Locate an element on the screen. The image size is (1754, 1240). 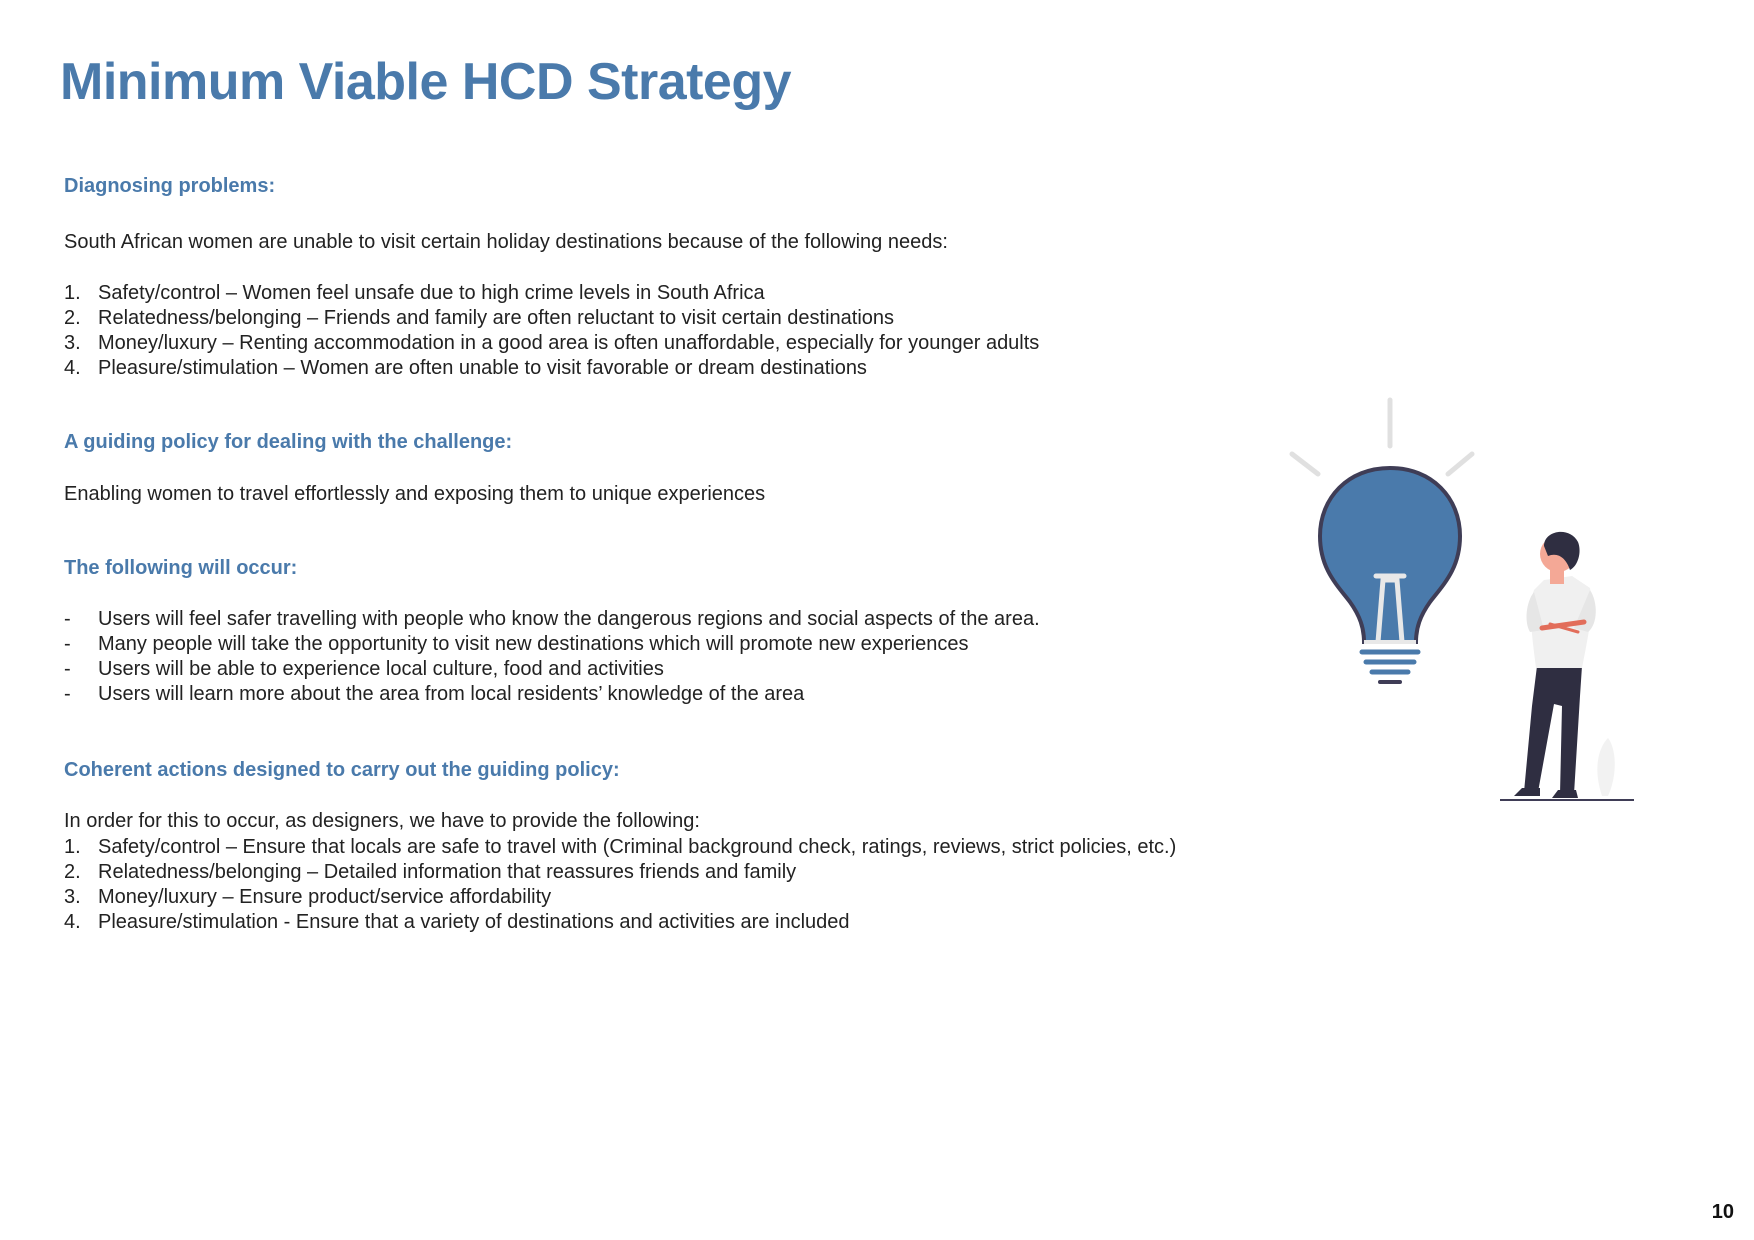
heading-diagnosing: Diagnosing problems: is located at coordinates (170, 186).